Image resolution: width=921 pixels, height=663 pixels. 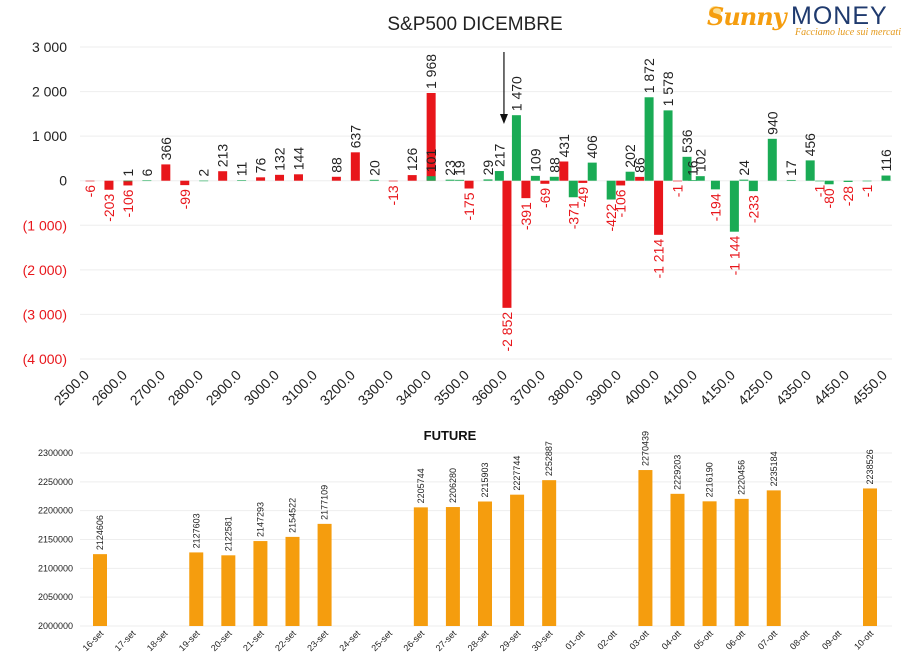 What do you see at coordinates (452, 388) in the screenshot?
I see `x-tick-label: 3500.0` at bounding box center [452, 388].